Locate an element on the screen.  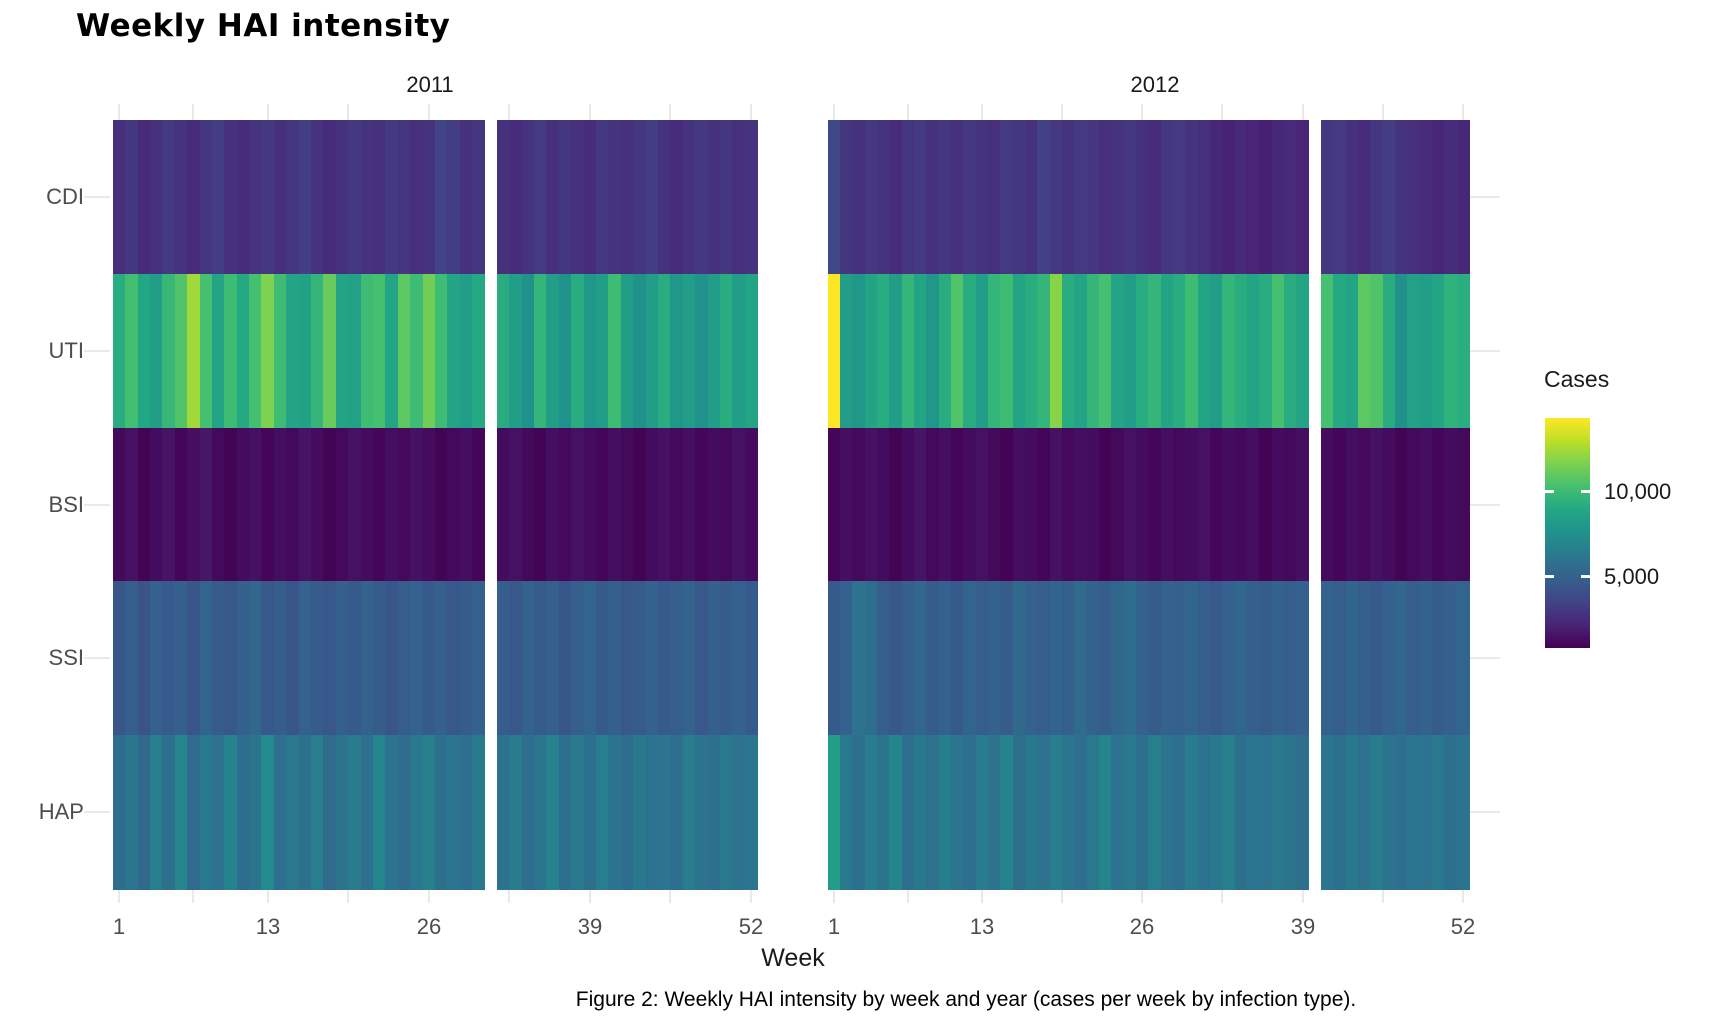
colorbar-tick-10000-left is located at coordinates (1549, 491).